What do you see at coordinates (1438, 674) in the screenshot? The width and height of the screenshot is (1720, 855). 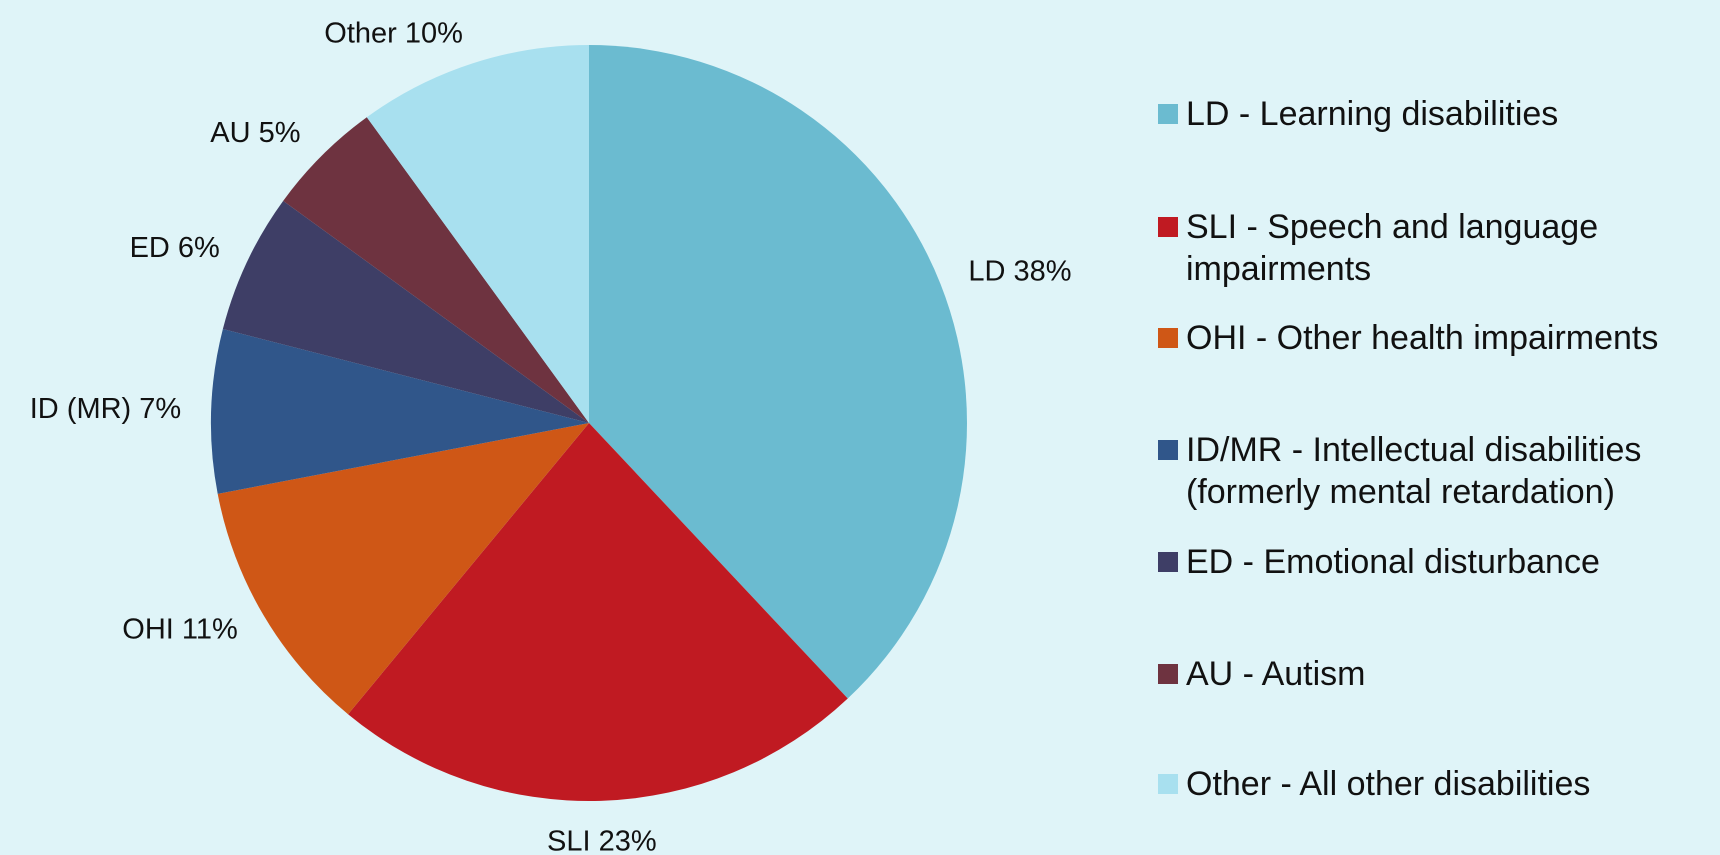 I see `legend-entry: AU - Autism` at bounding box center [1438, 674].